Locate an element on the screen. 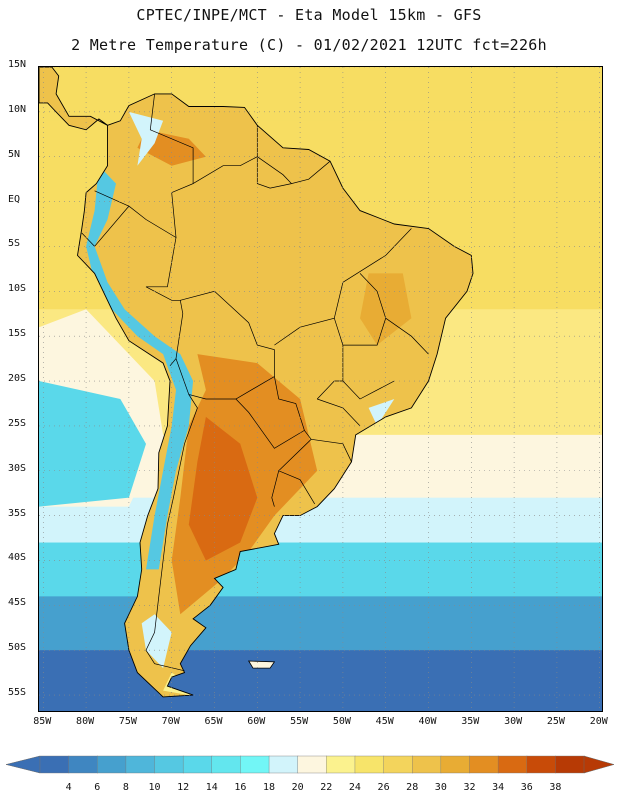 This screenshot has height=800, width=618. colorbar-tick-label: 4 is located at coordinates (68, 787).